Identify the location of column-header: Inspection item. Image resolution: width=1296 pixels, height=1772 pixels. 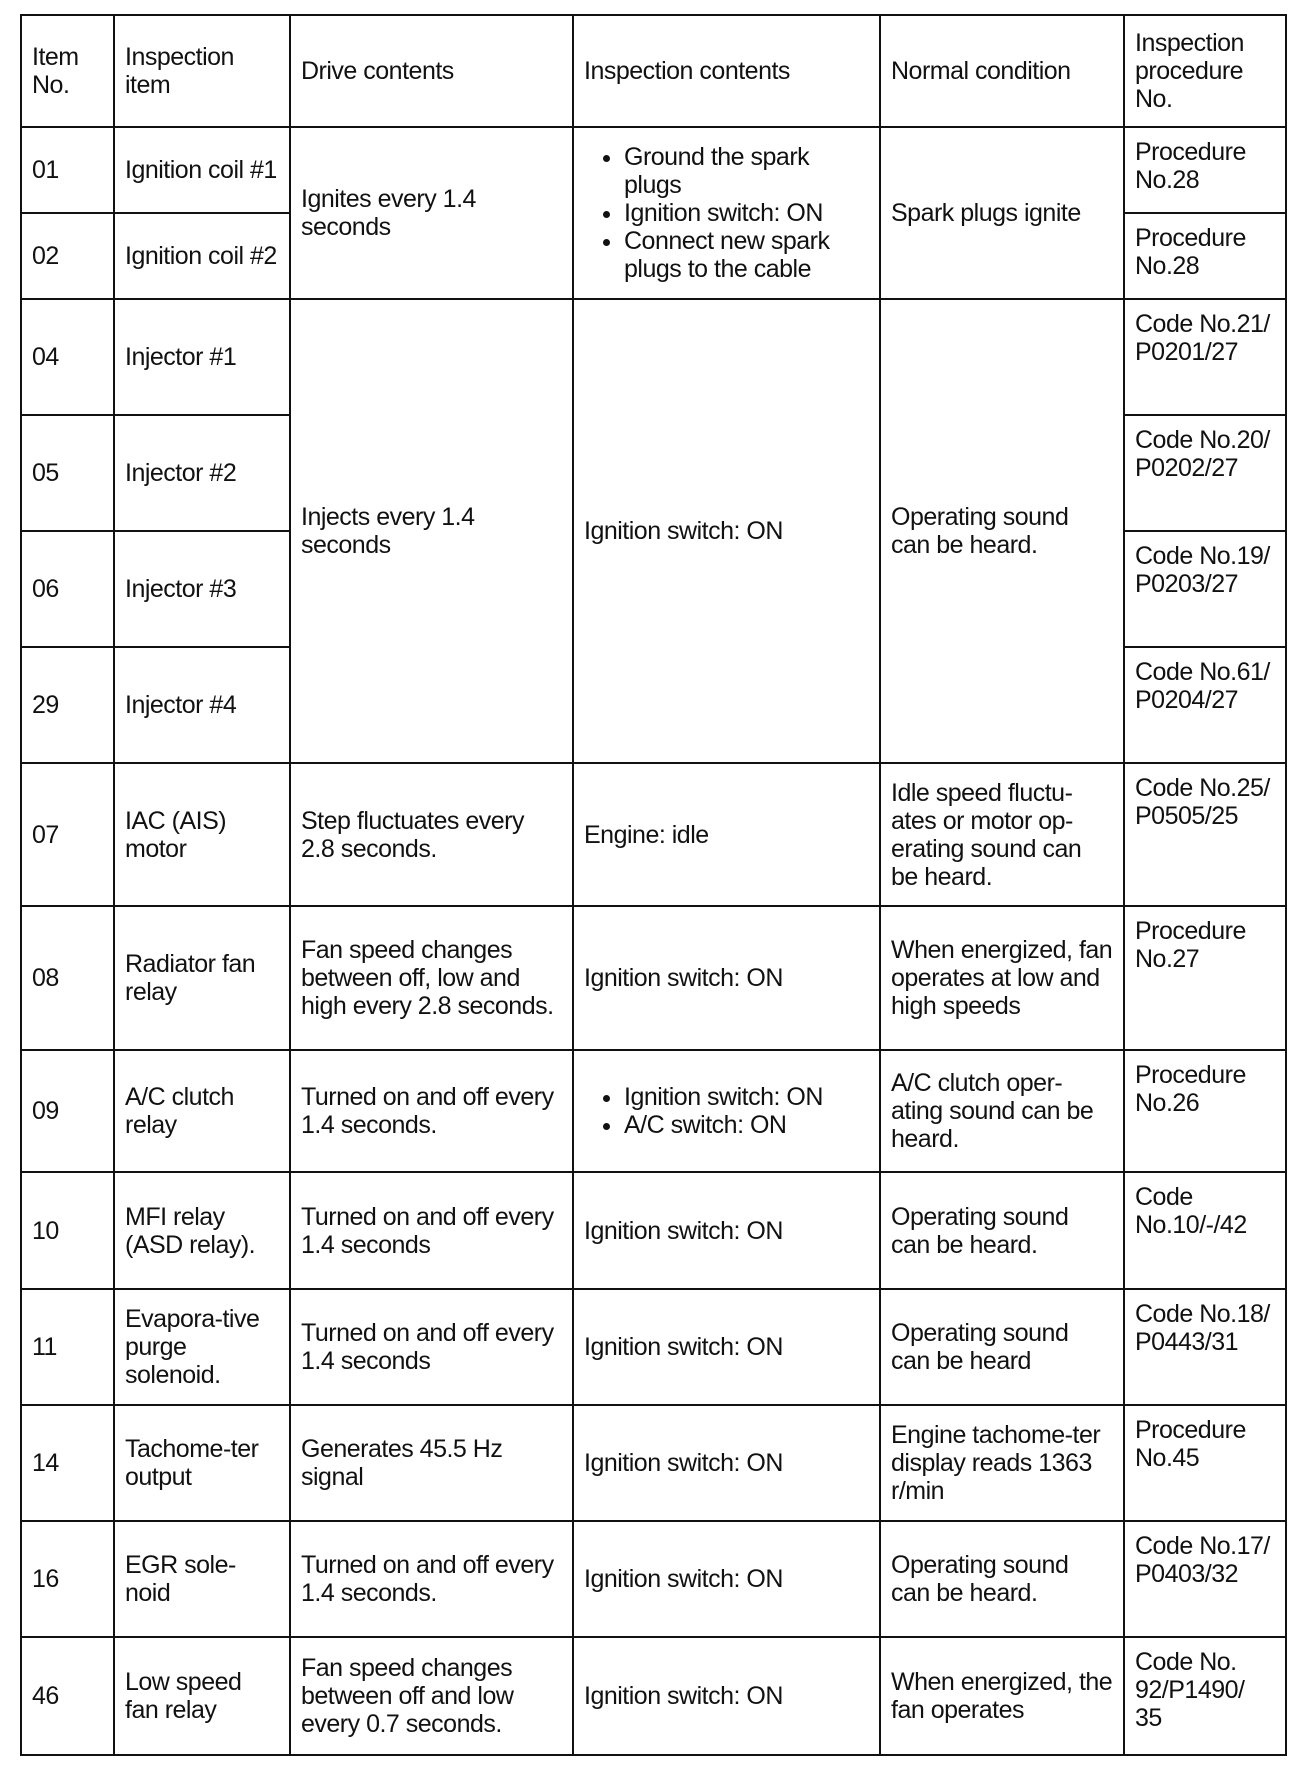
(202, 71).